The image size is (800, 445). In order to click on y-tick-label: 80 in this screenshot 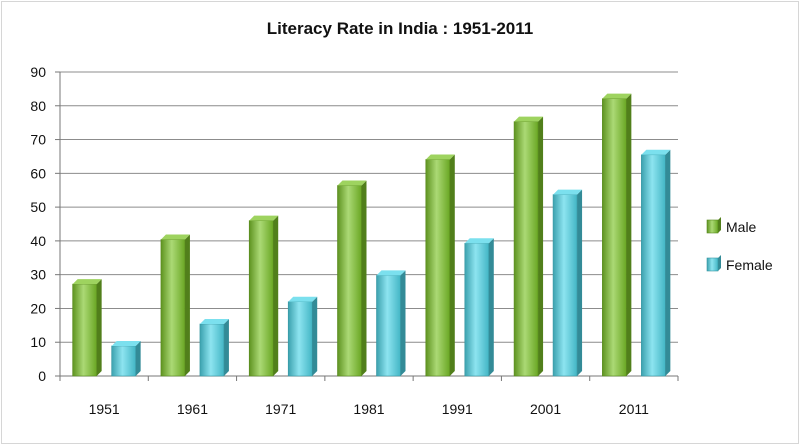, I will do `click(38, 106)`.